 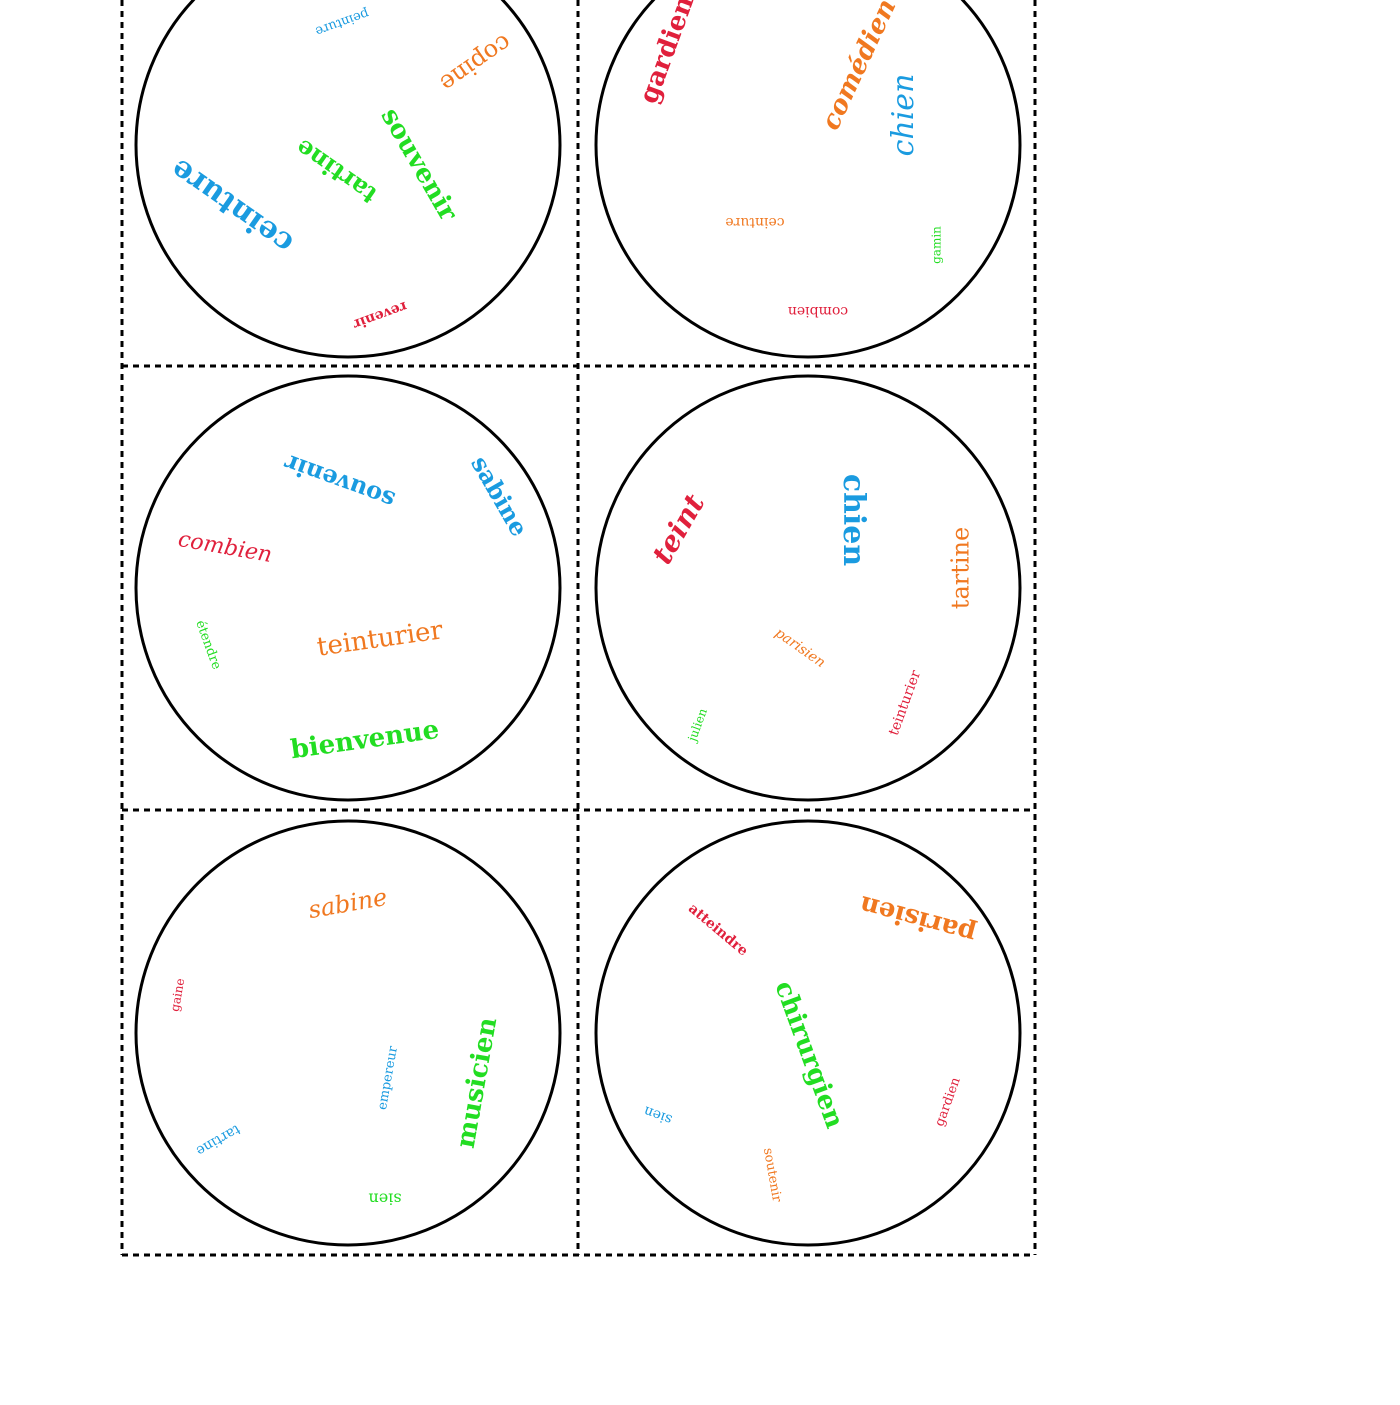 What do you see at coordinates (388, 1077) in the screenshot?
I see `card-word: empereur` at bounding box center [388, 1077].